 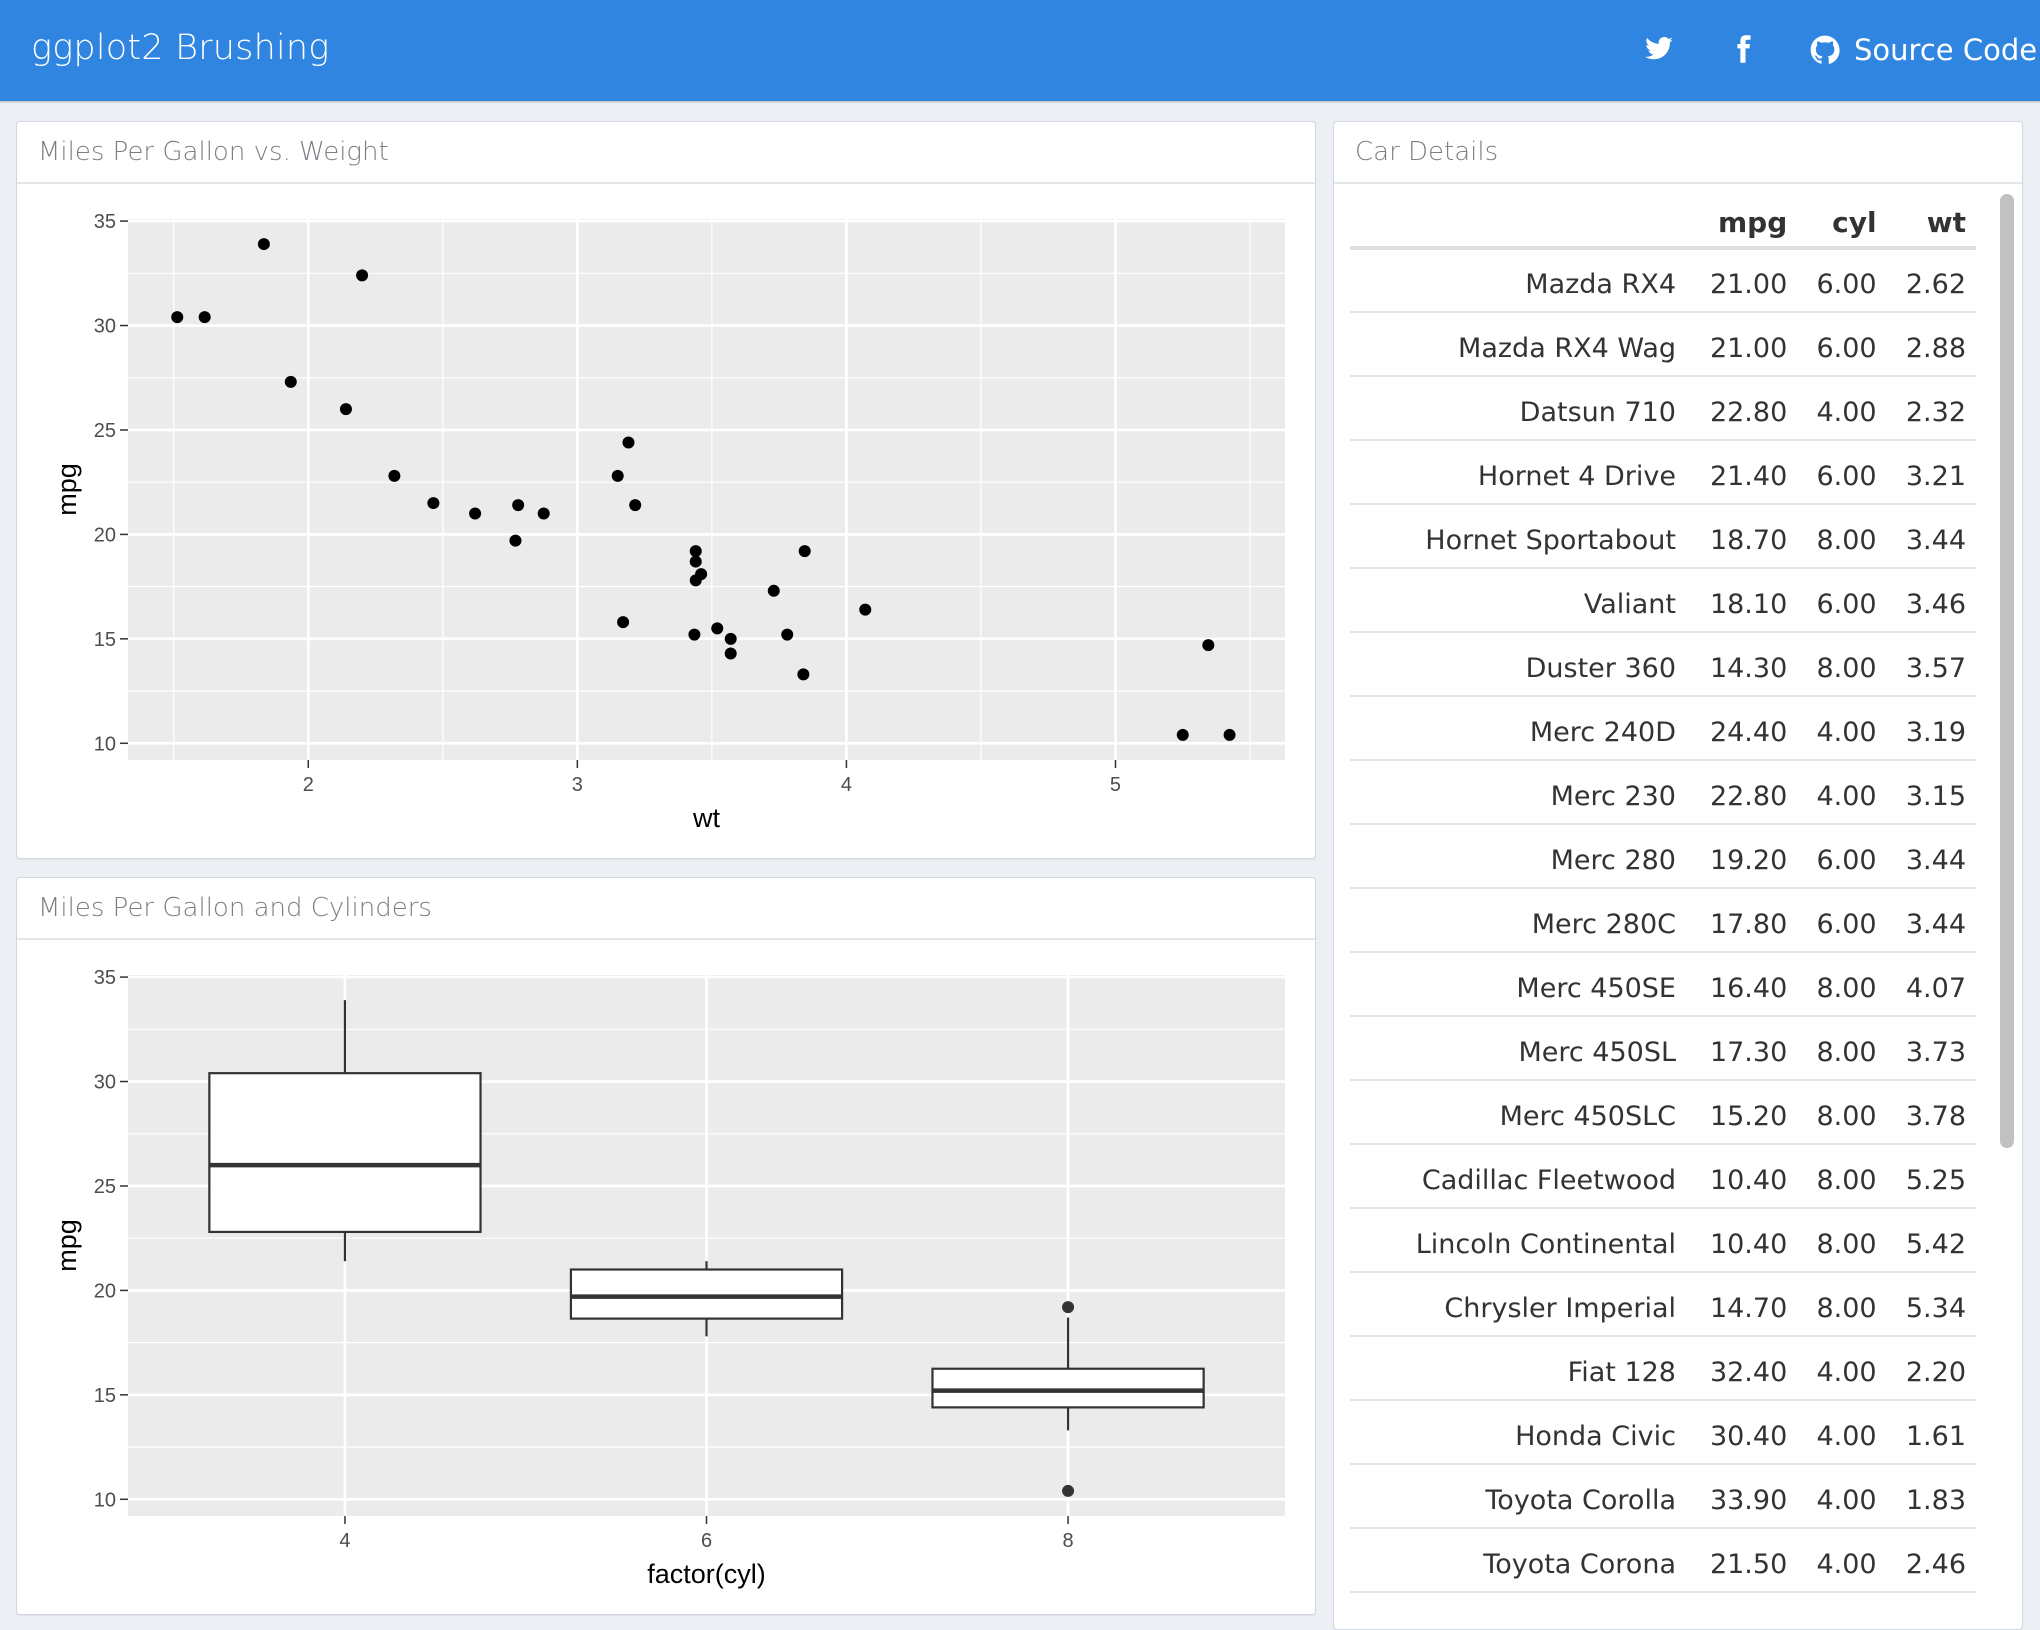 I want to click on car-name-cell: Merc 240D, so click(x=1518, y=728).